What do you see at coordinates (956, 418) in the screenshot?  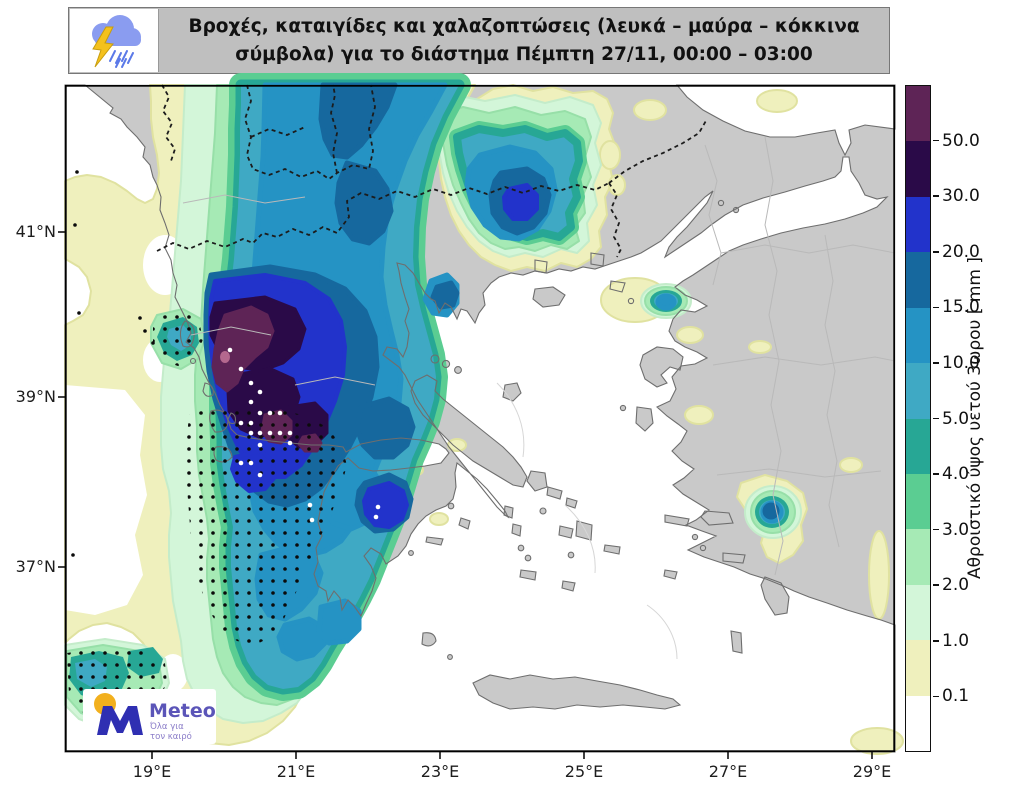 I see `colorbar-tick-label: 5.0` at bounding box center [956, 418].